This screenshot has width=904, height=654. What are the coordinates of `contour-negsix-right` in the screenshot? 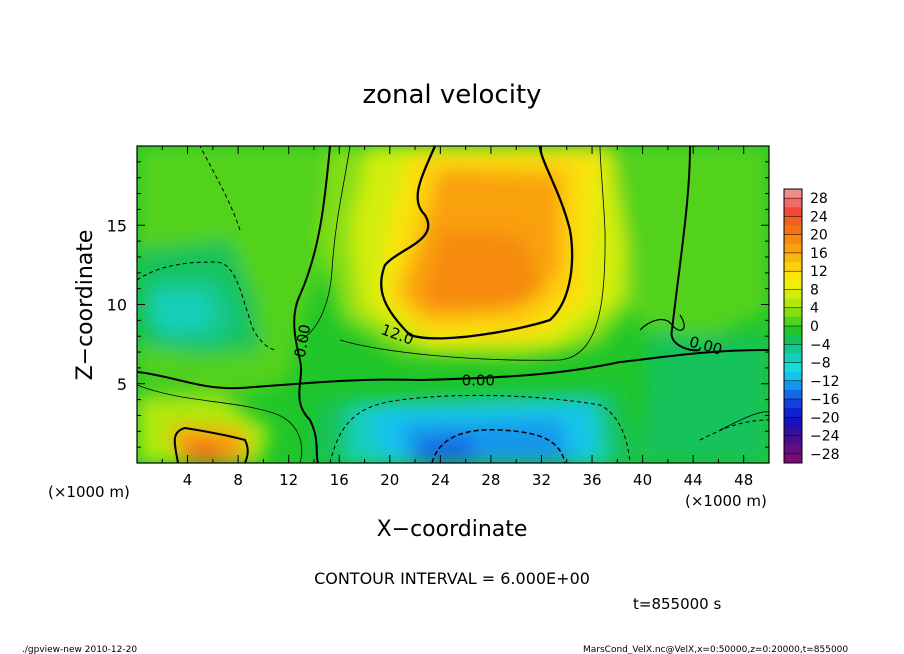 It's located at (734, 430).